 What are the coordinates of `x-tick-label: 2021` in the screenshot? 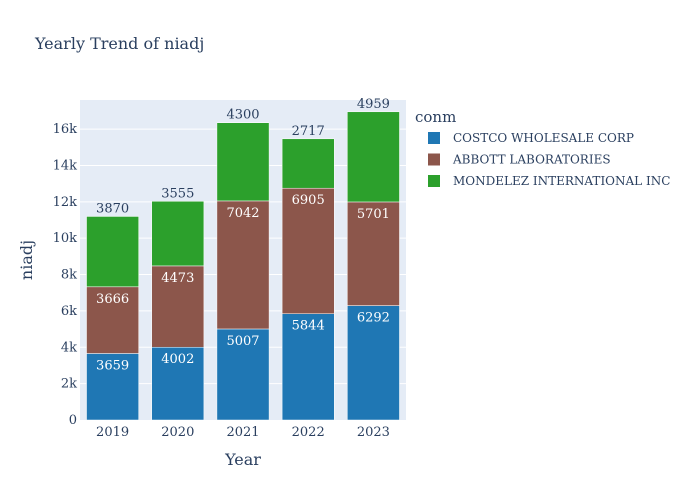 It's located at (242, 432).